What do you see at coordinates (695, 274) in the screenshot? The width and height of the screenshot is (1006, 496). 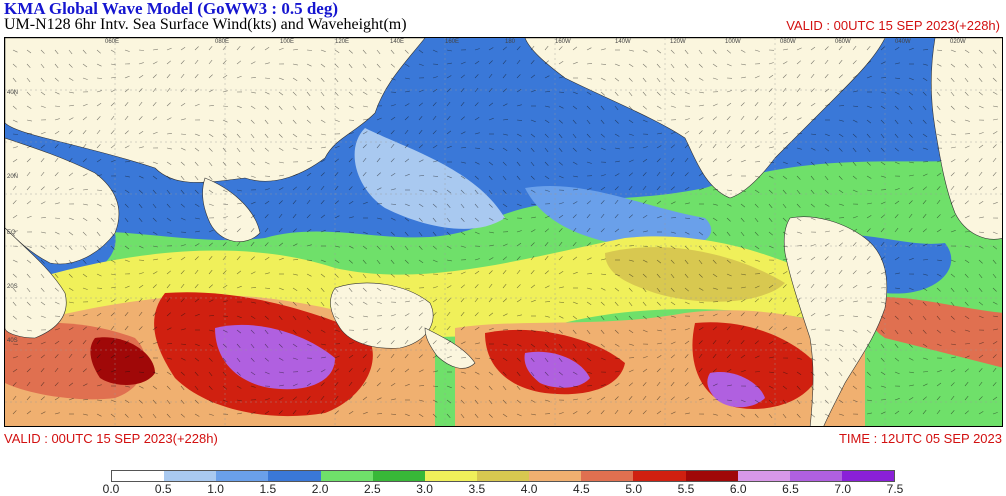 I see `moderate-wave-patch` at bounding box center [695, 274].